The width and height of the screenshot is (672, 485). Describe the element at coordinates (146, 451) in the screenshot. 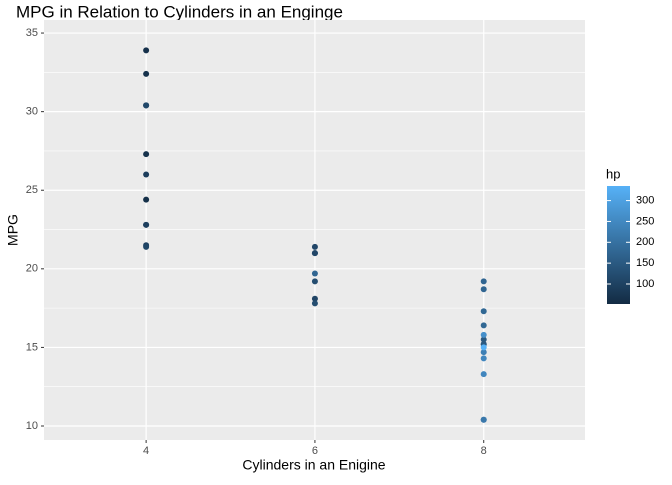

I see `x-tick-label: 4` at that location.